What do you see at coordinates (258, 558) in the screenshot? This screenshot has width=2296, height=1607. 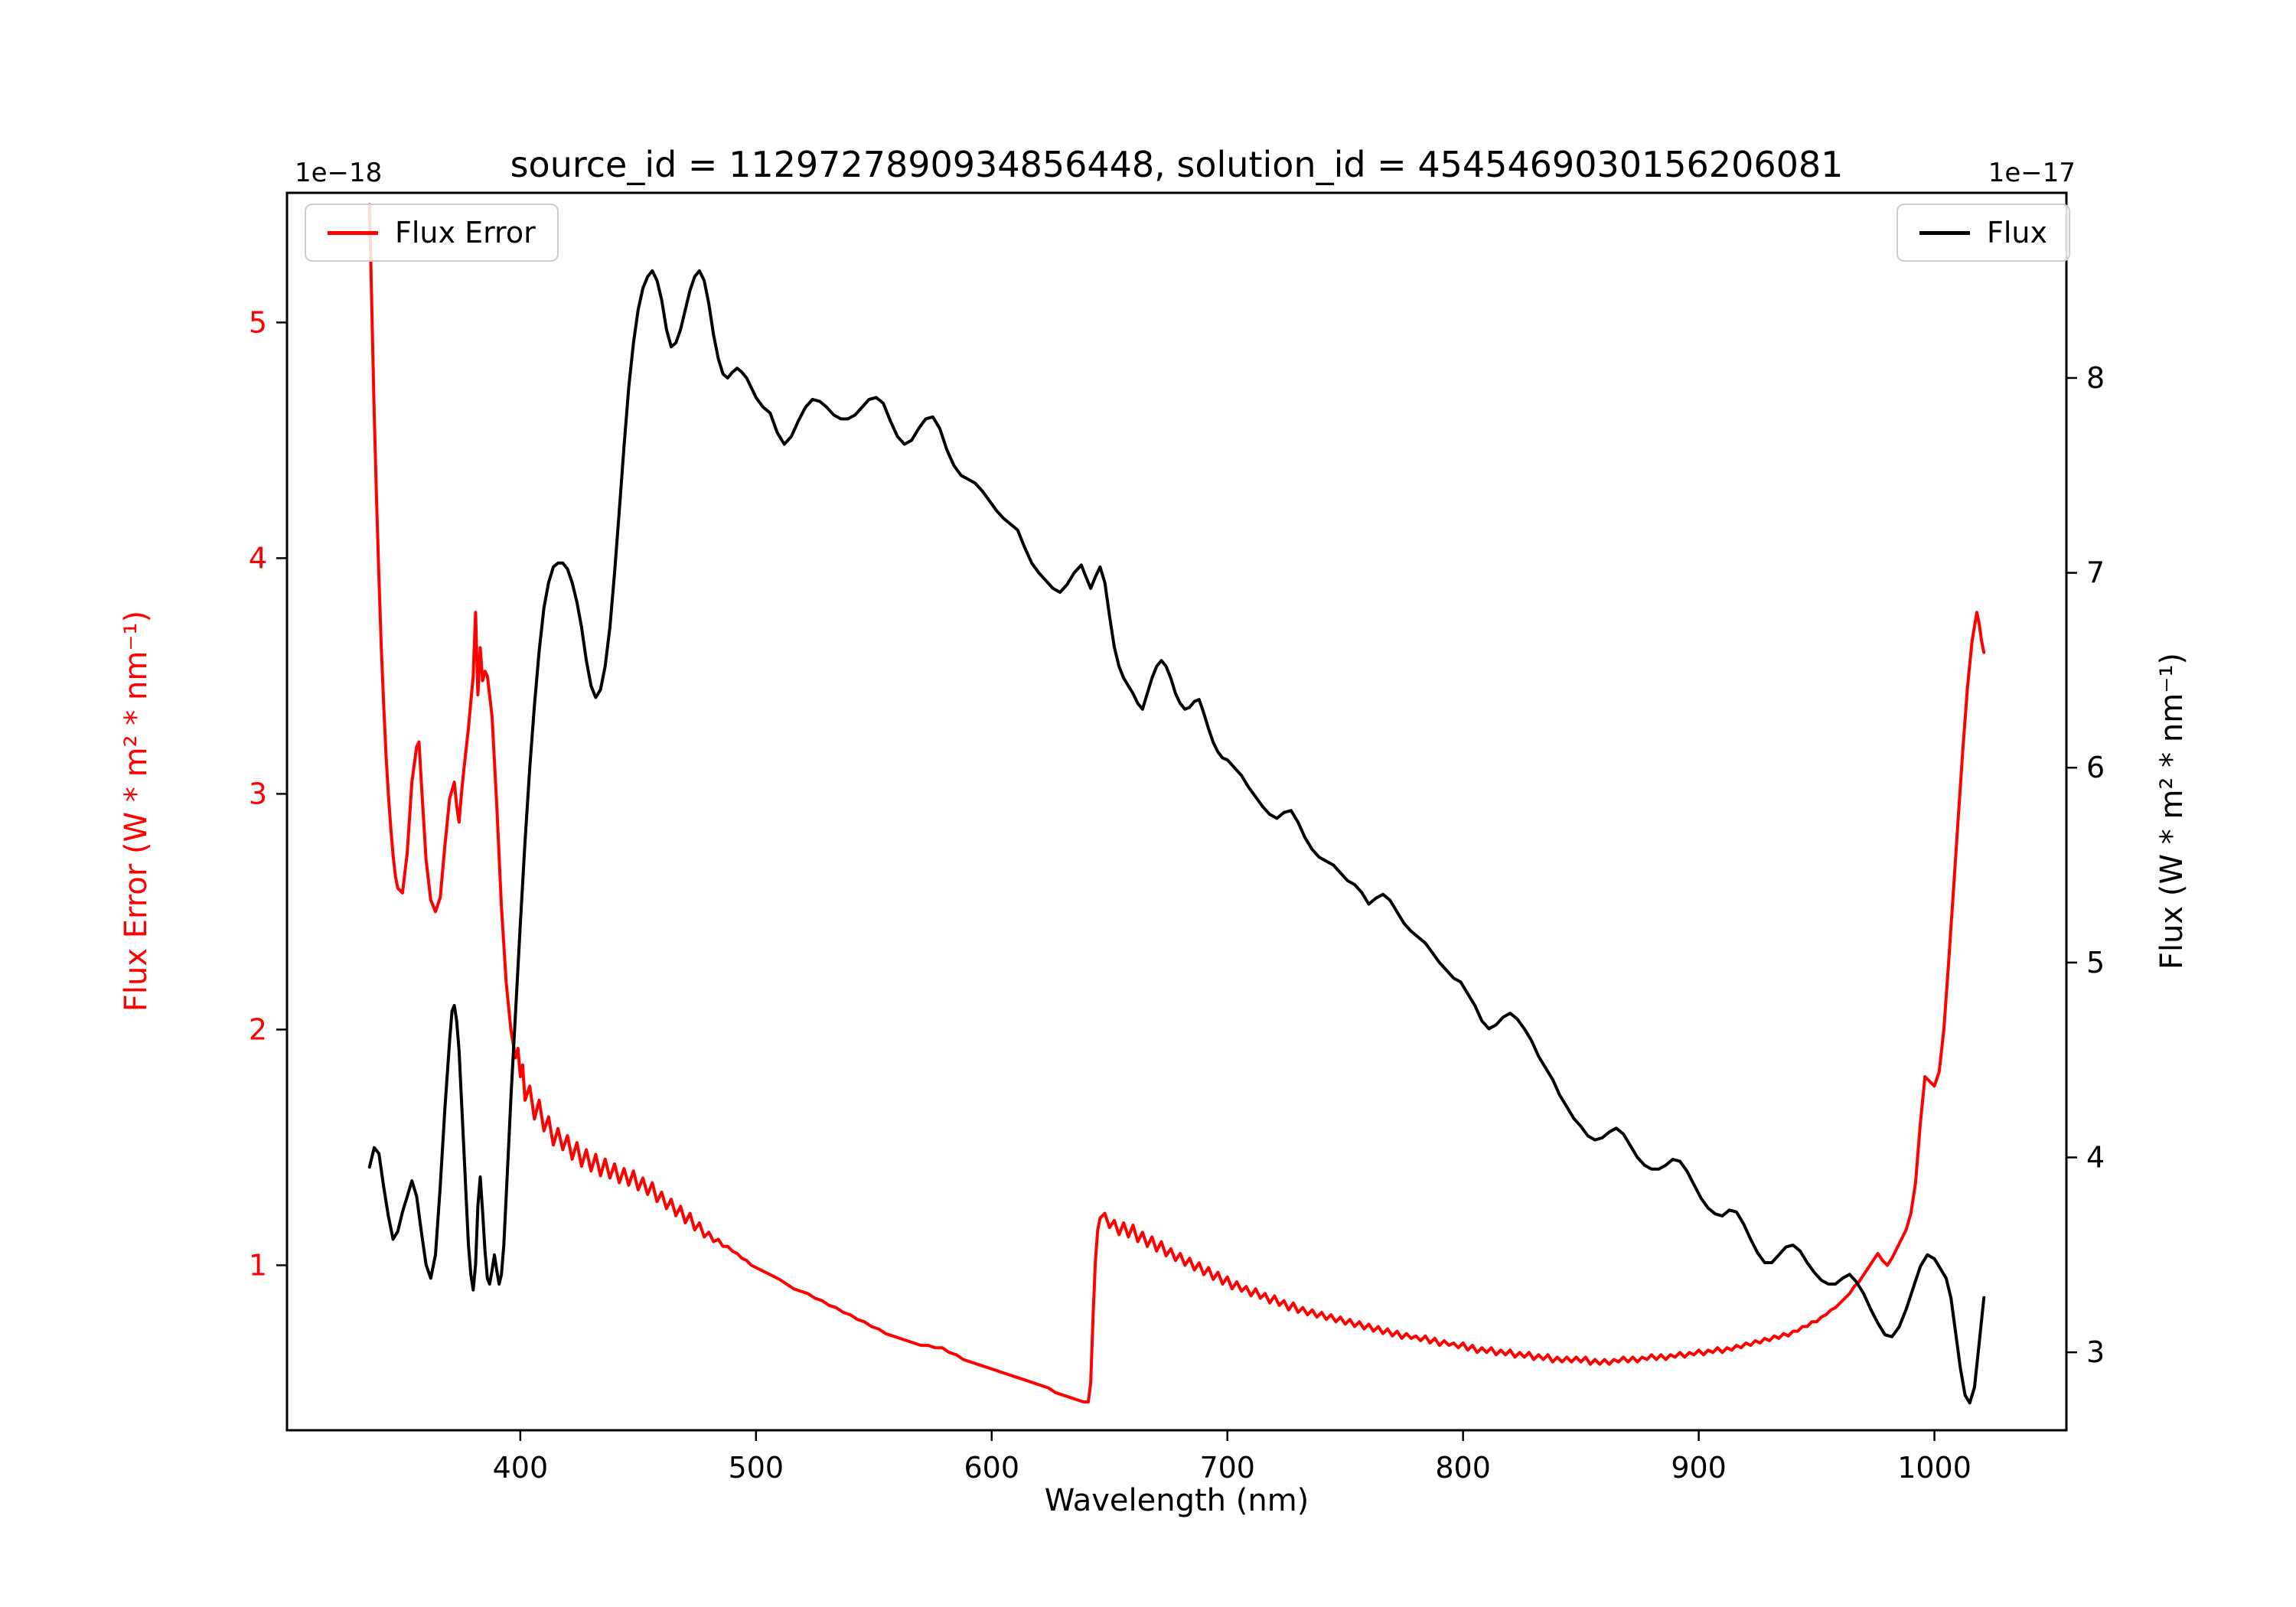 I see `left-y-tick-label: 4` at bounding box center [258, 558].